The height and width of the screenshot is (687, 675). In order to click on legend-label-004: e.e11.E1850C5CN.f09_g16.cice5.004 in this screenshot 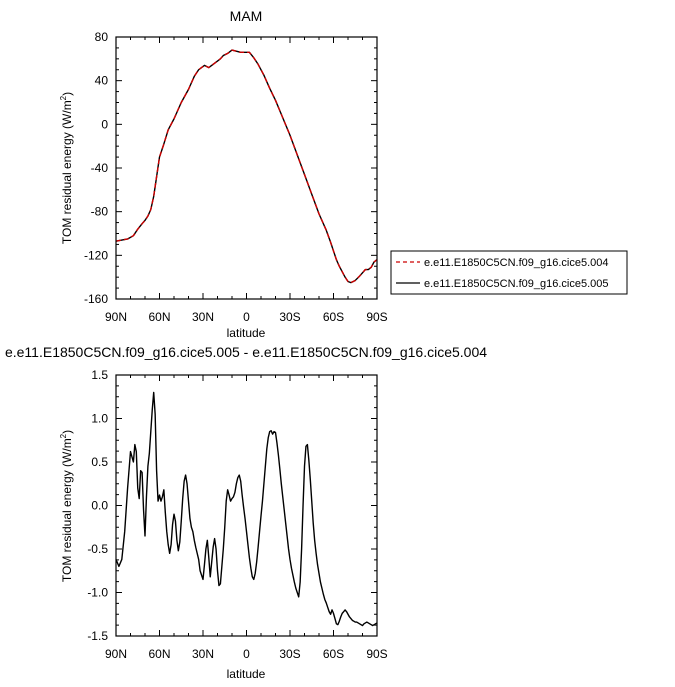, I will do `click(516, 263)`.